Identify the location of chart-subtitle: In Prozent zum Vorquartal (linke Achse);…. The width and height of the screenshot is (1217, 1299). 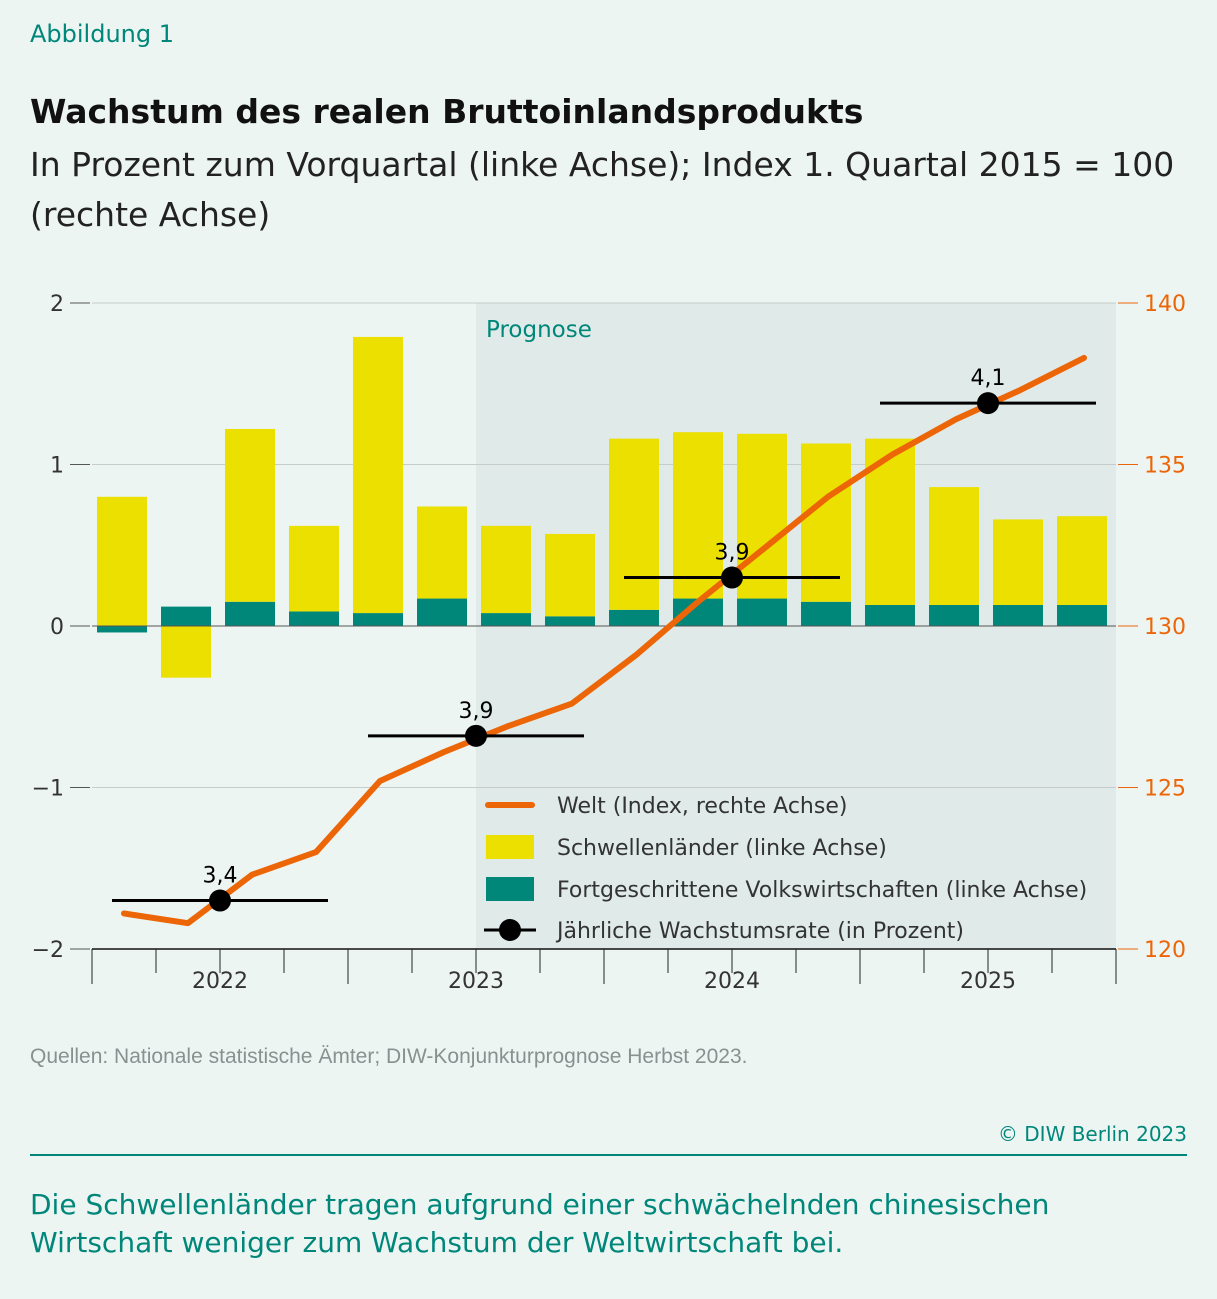
(602, 189).